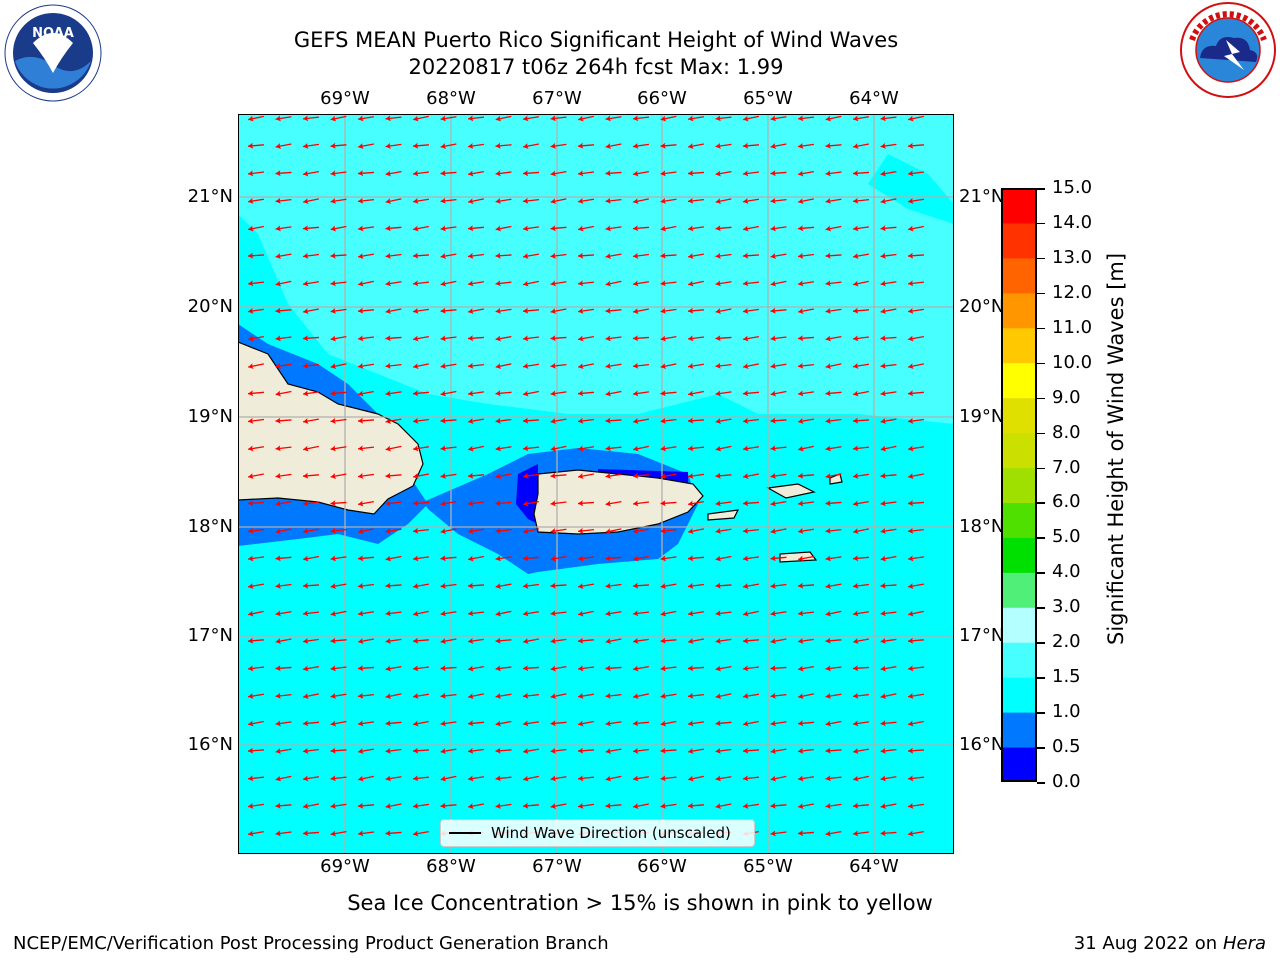  I want to click on land-hispaniola, so click(331, 428).